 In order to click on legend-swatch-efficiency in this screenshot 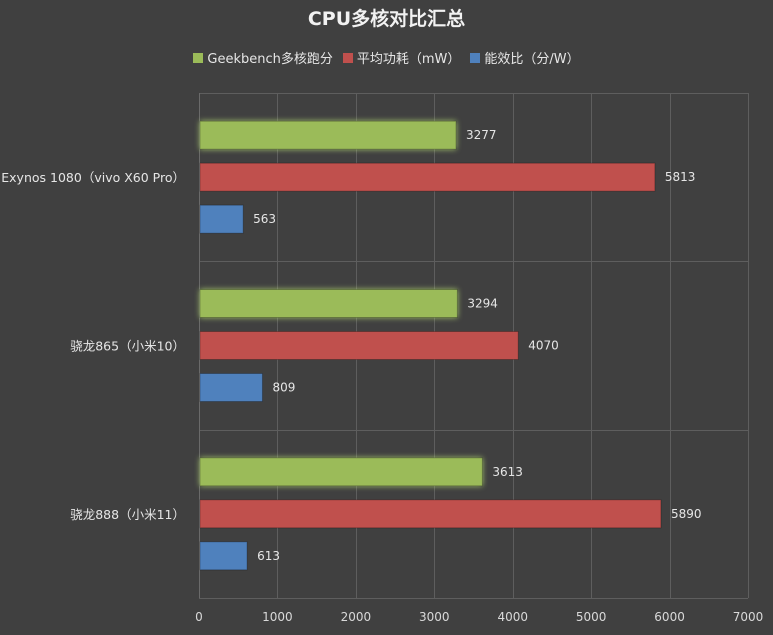, I will do `click(475, 57)`.